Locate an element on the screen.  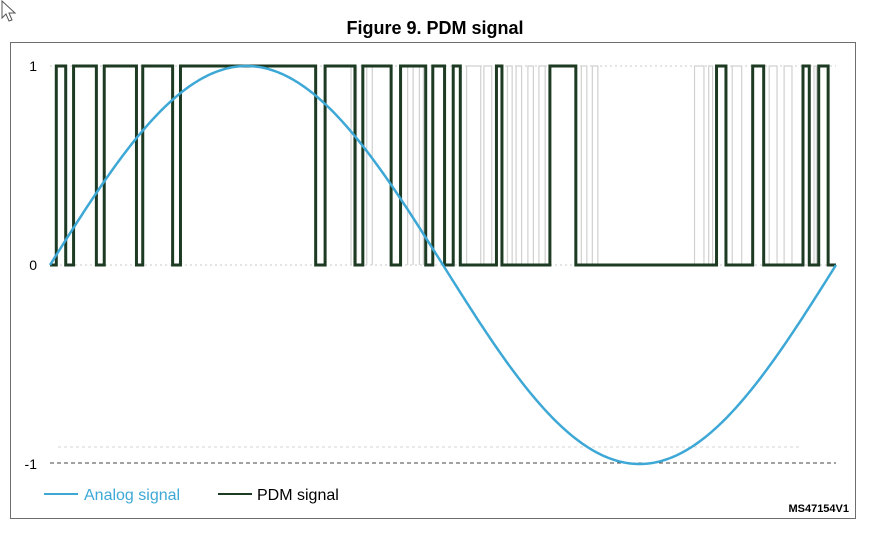
y-tick-label: 1 is located at coordinates (33, 66).